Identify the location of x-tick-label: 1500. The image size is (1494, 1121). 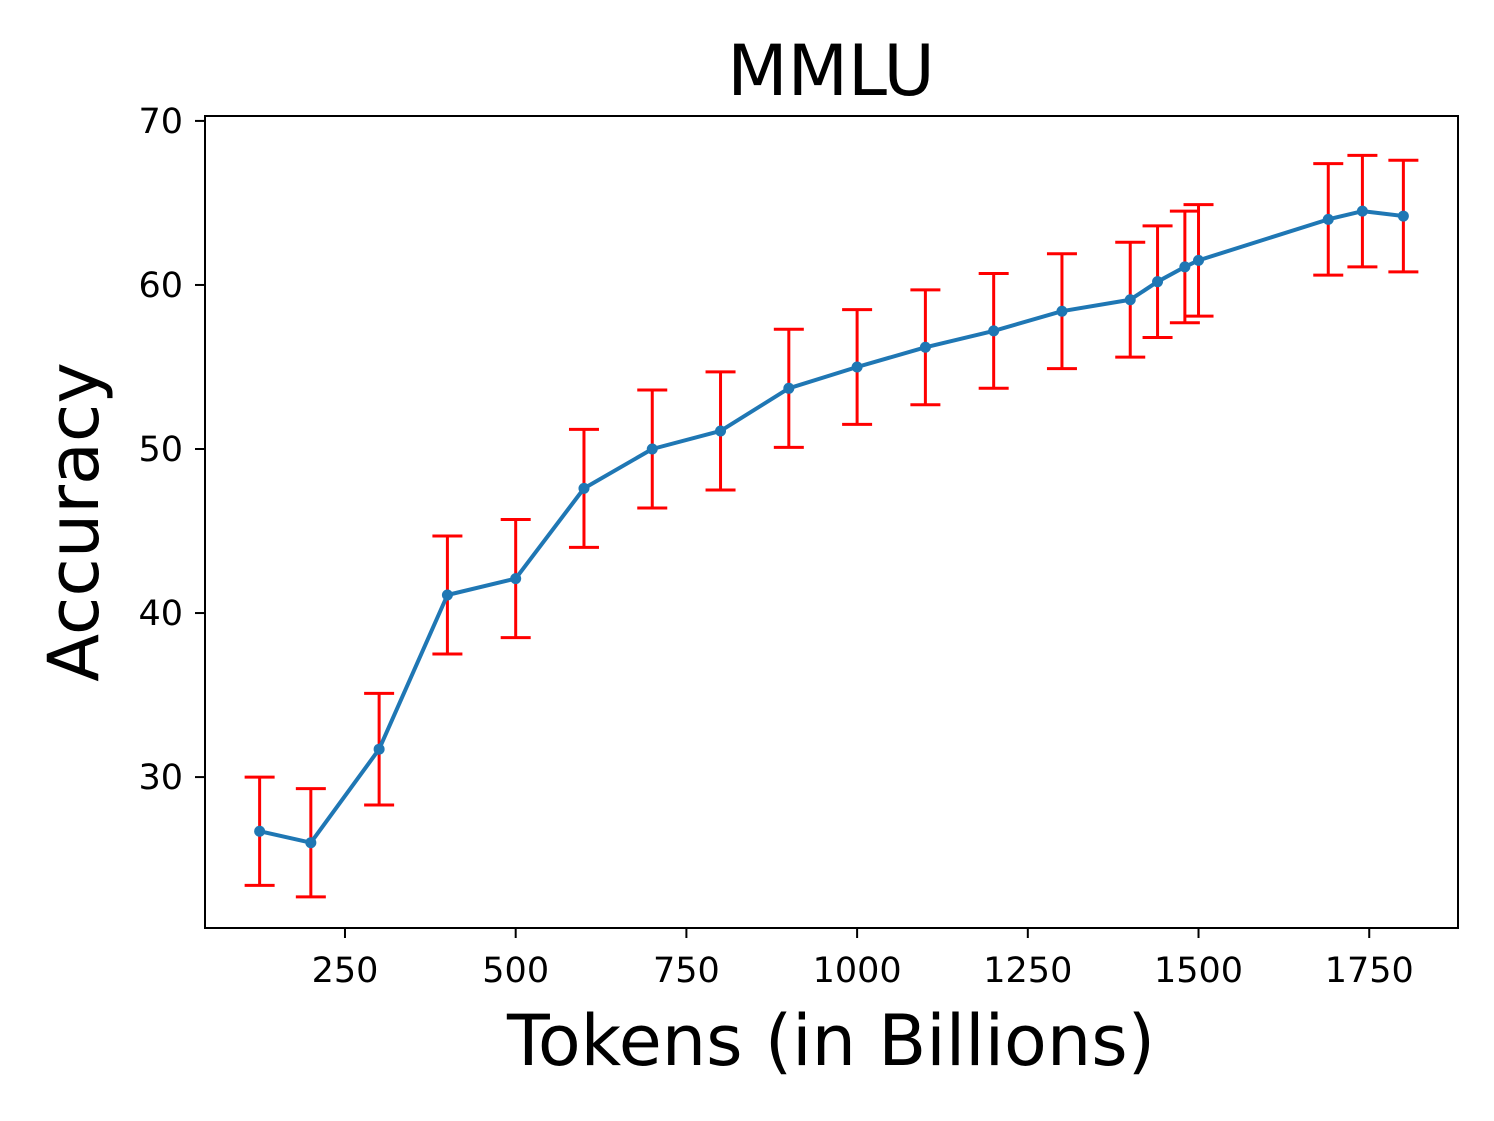
(1198, 971).